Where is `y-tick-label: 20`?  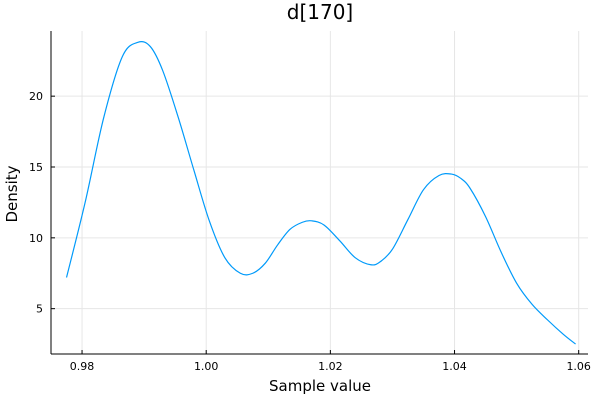 y-tick-label: 20 is located at coordinates (36, 96).